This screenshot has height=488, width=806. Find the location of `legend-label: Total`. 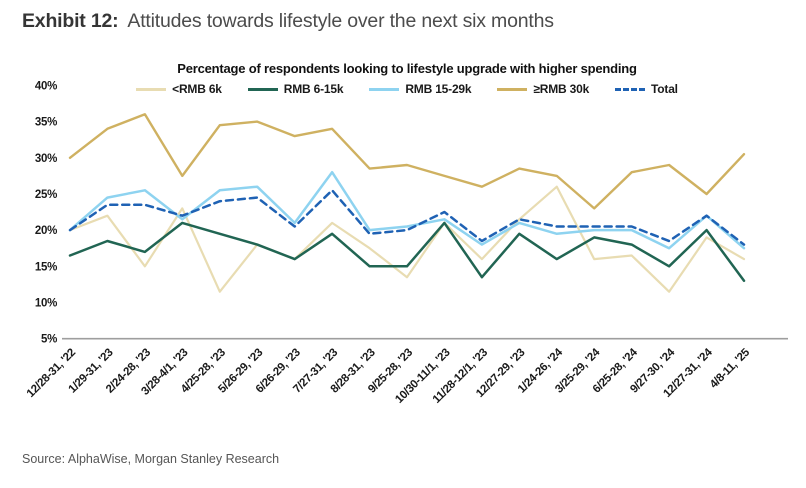

legend-label: Total is located at coordinates (664, 89).